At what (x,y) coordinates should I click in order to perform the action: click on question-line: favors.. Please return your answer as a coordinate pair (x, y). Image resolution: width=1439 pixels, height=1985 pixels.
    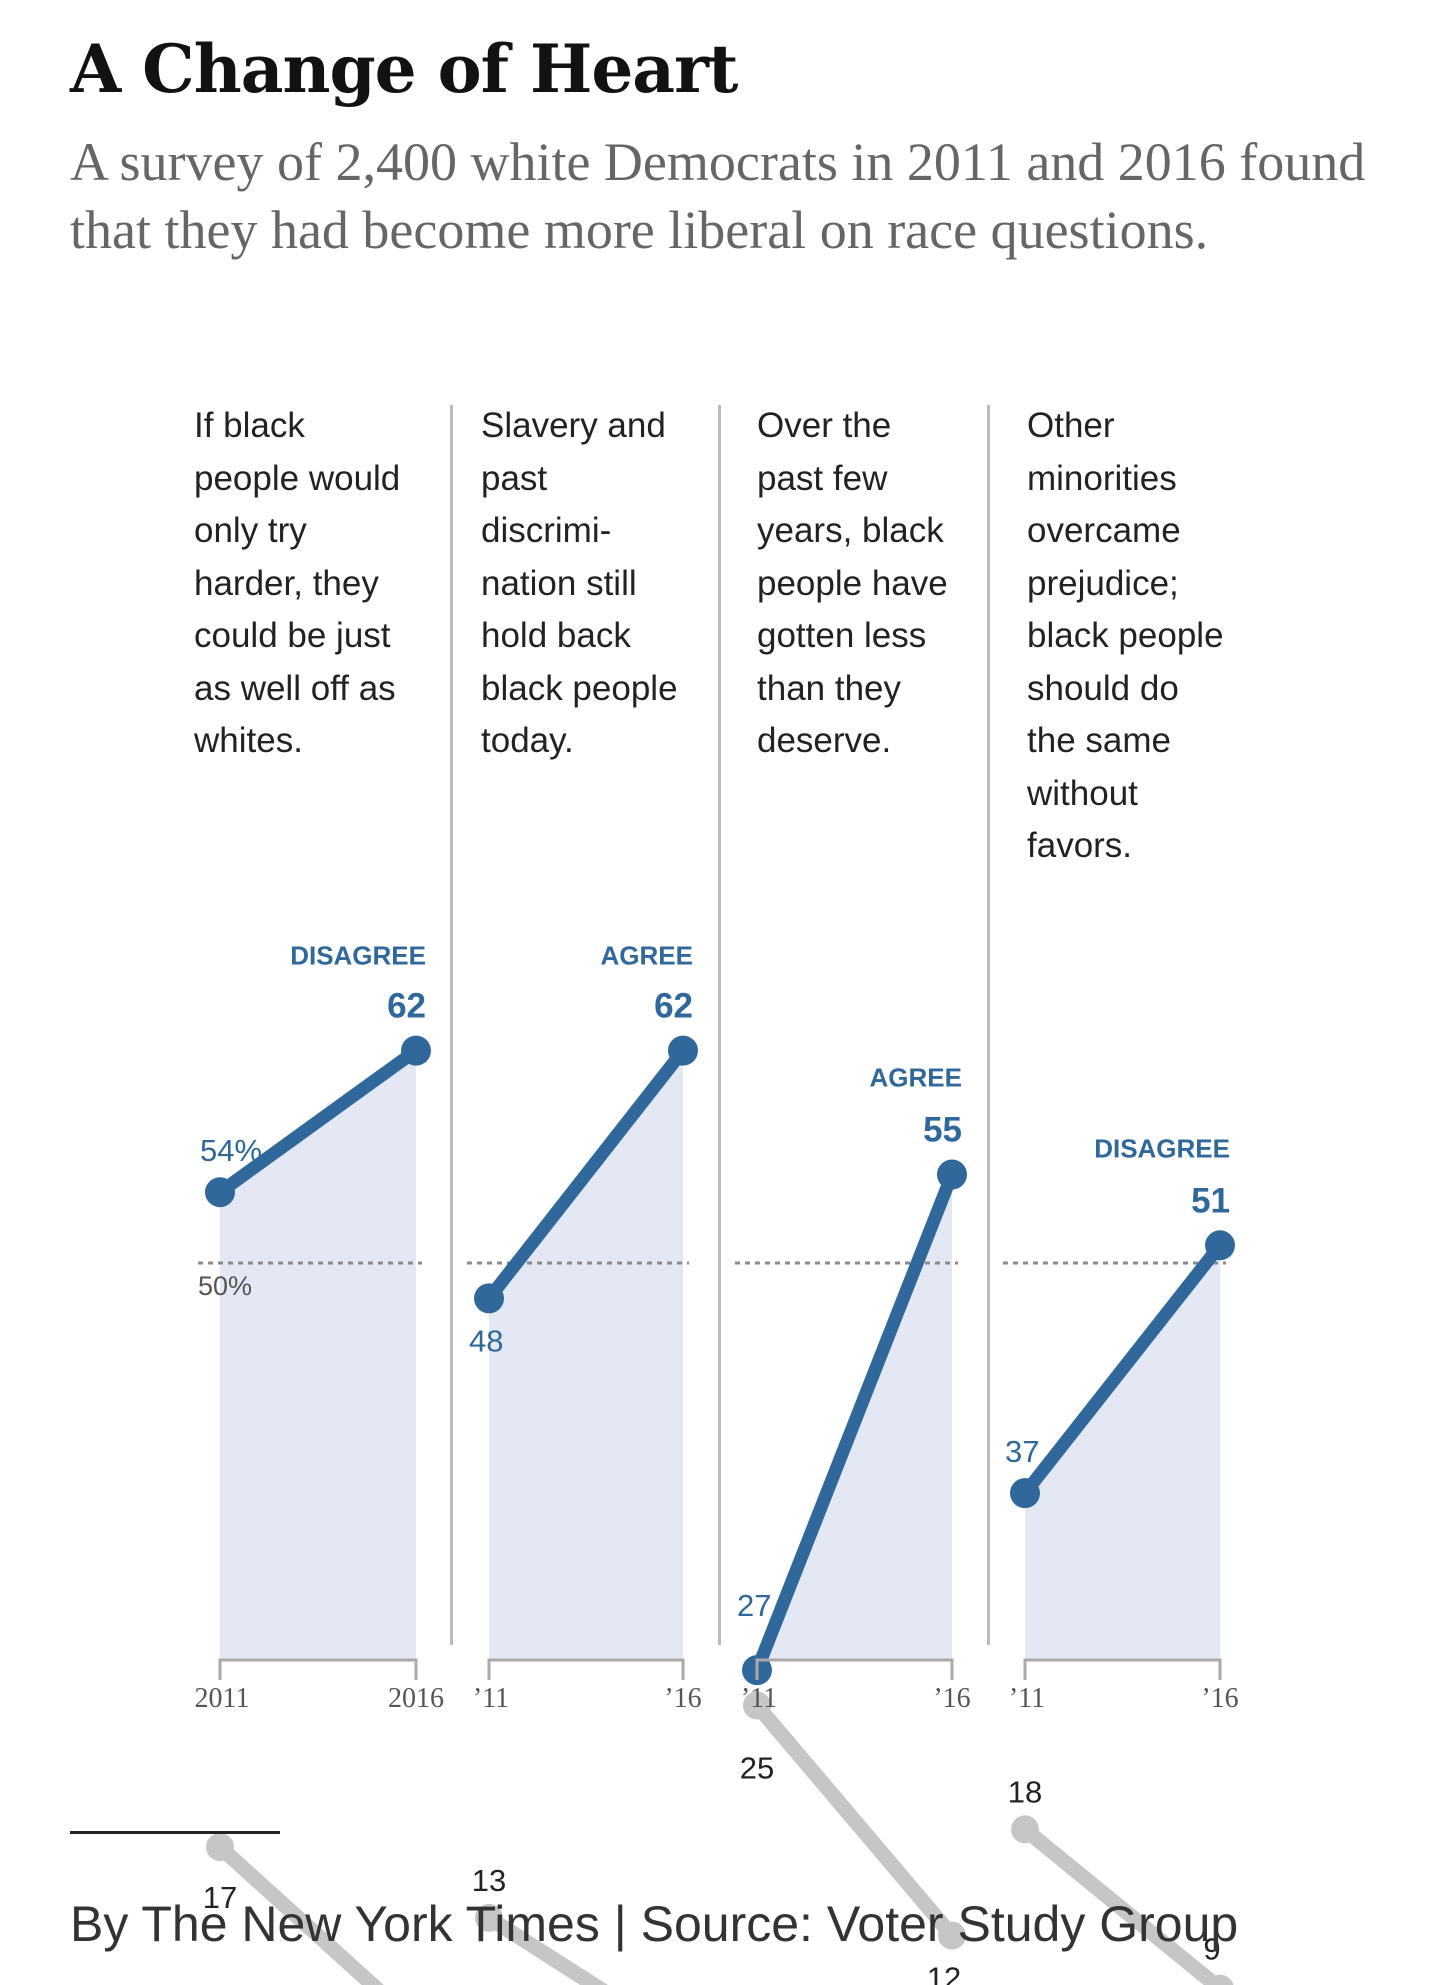
    Looking at the image, I should click on (1080, 845).